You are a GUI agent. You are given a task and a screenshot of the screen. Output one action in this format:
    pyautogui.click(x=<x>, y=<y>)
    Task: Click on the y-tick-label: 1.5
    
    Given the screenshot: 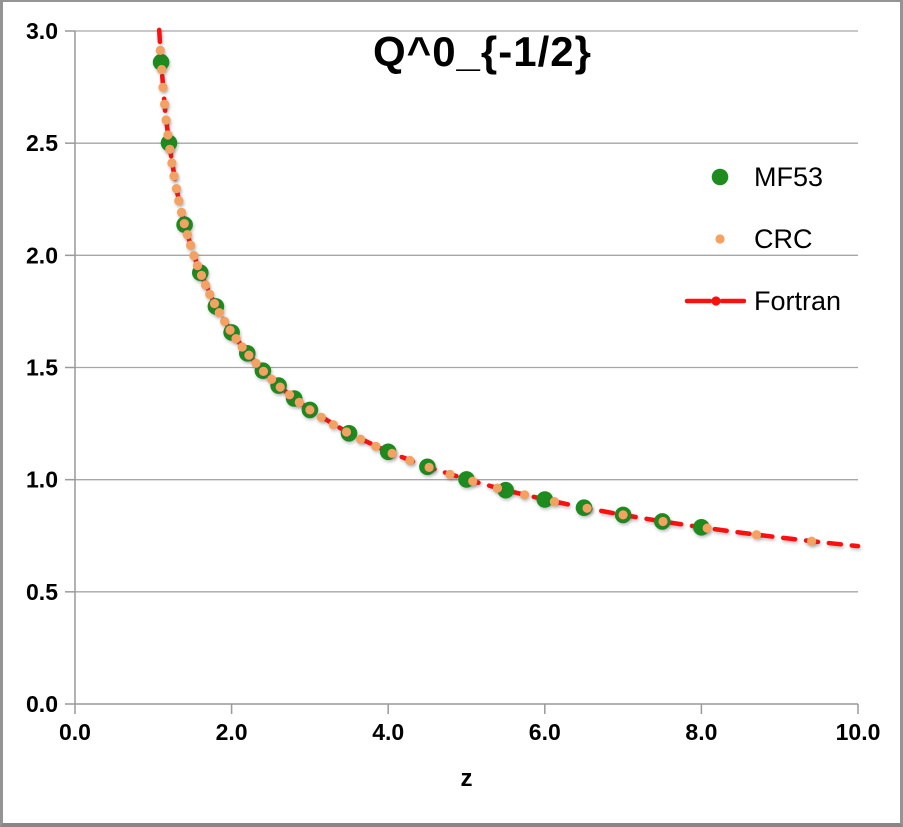 What is the action you would take?
    pyautogui.click(x=42, y=368)
    